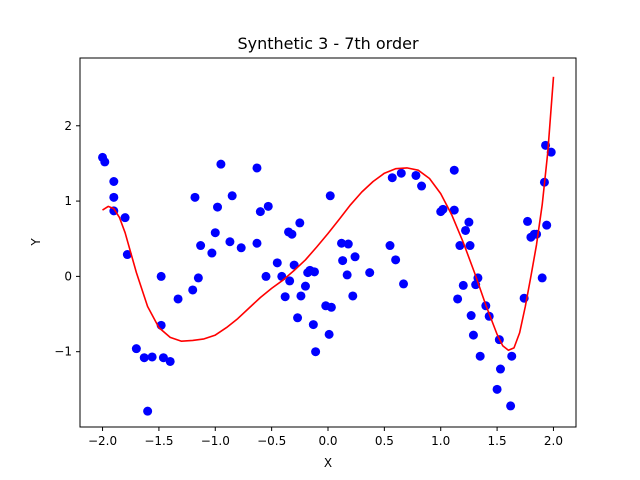  Describe the element at coordinates (271, 441) in the screenshot. I see `x-tick-label: −0.5` at that location.